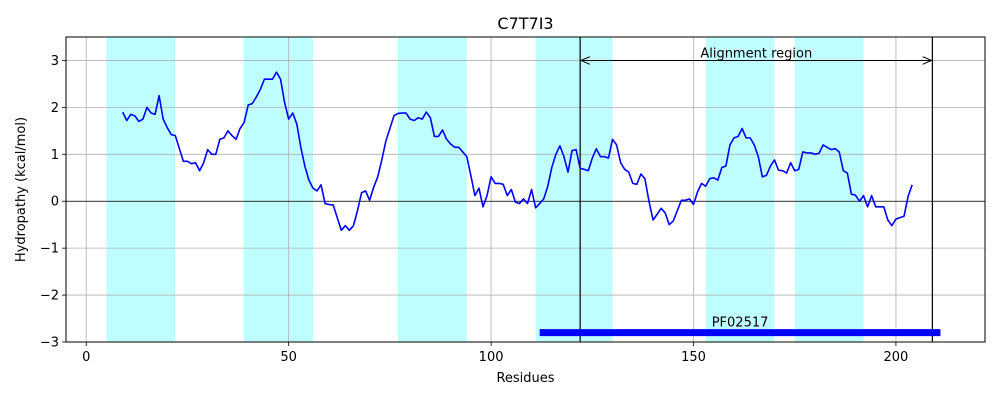 The image size is (1000, 400). I want to click on chart-title: C7T7I3, so click(525, 23).